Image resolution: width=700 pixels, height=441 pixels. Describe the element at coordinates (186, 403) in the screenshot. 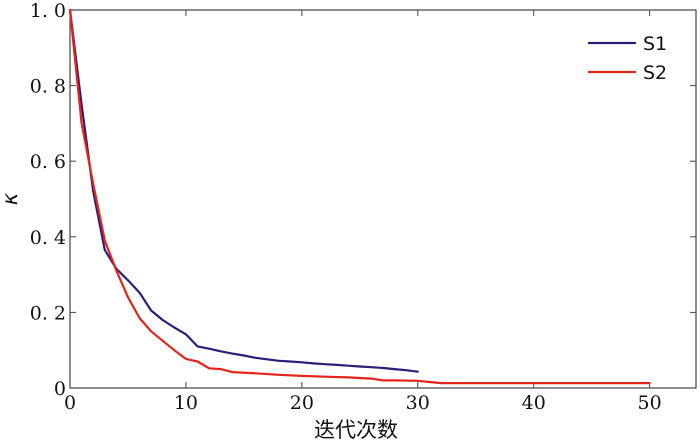

I see `x-tick-label: 10` at that location.